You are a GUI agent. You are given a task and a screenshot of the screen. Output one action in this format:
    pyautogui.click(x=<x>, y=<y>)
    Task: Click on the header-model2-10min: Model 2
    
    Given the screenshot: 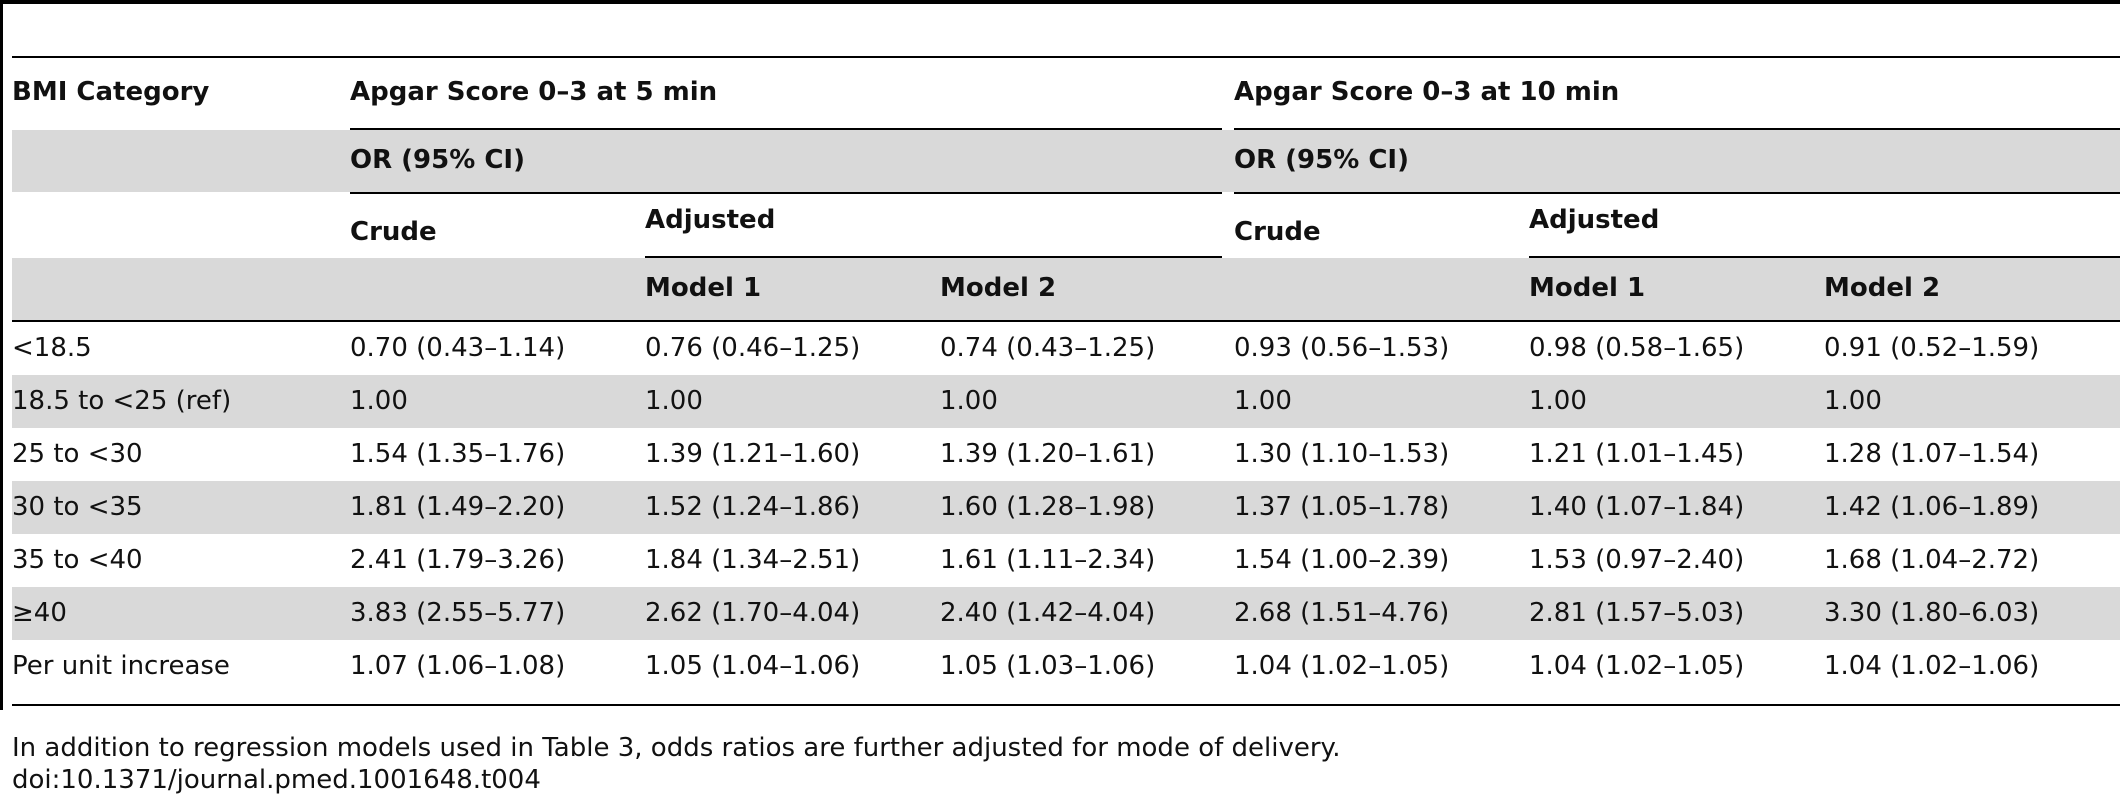 What is the action you would take?
    pyautogui.click(x=1882, y=288)
    